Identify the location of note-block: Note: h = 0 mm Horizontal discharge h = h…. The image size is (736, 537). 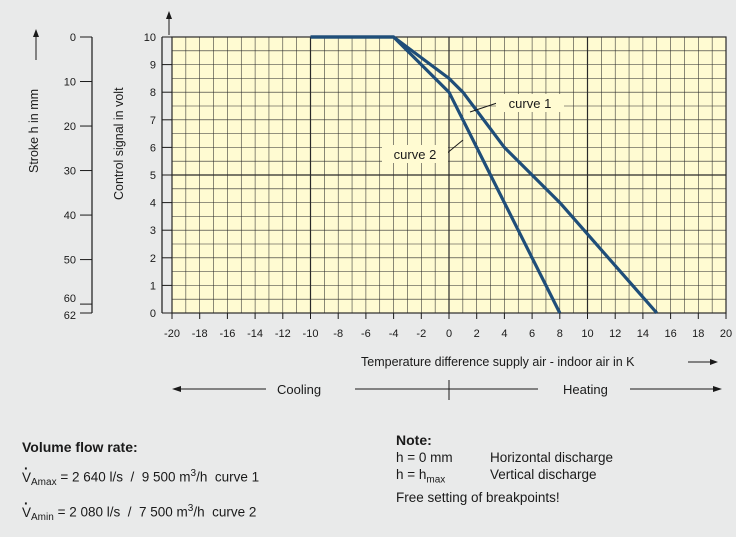
(504, 469).